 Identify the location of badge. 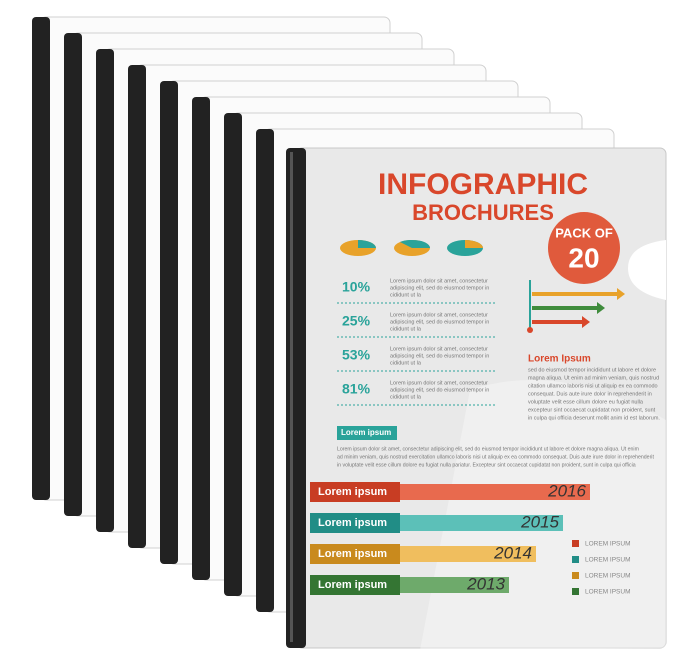
(584, 248).